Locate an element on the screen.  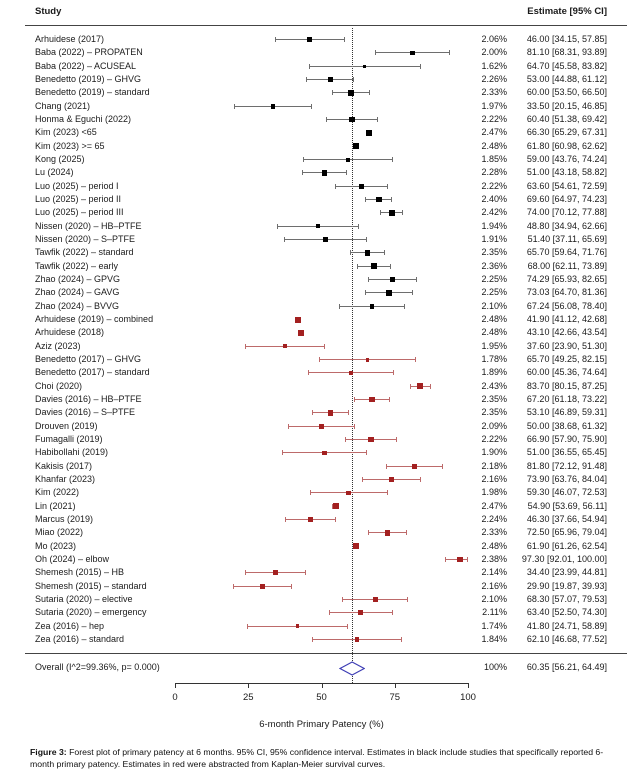
study-label: Lu (2024) is located at coordinates (54, 172).